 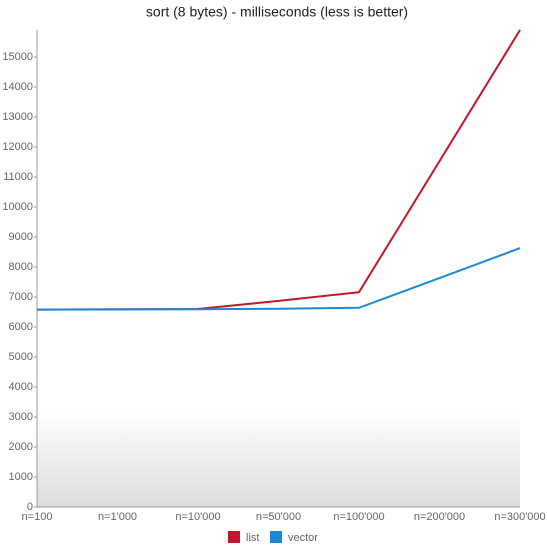 What do you see at coordinates (439, 517) in the screenshot?
I see `x-tick-label: n=200'000` at bounding box center [439, 517].